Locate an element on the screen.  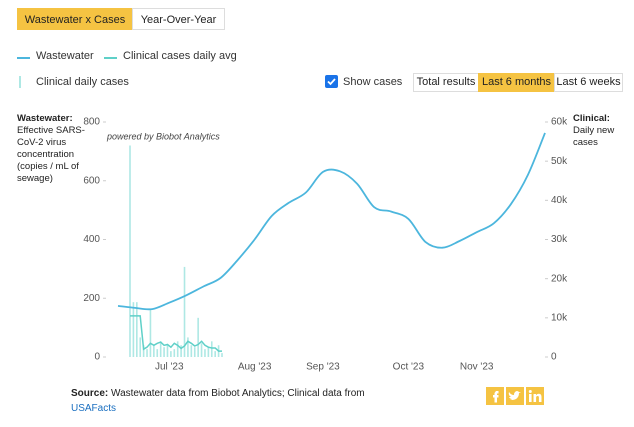
share-icons is located at coordinates (515, 396).